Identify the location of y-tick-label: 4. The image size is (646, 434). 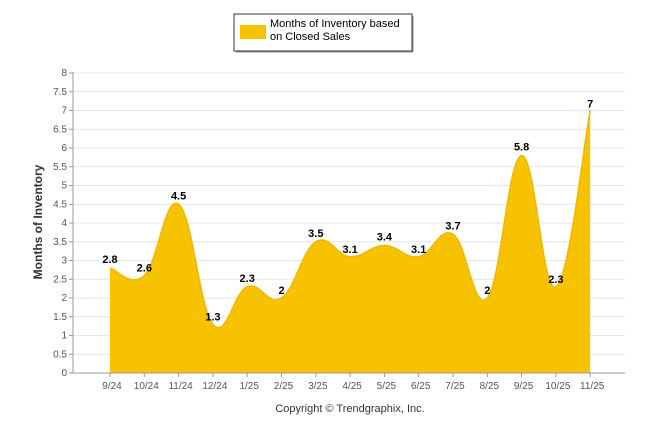
(64, 223).